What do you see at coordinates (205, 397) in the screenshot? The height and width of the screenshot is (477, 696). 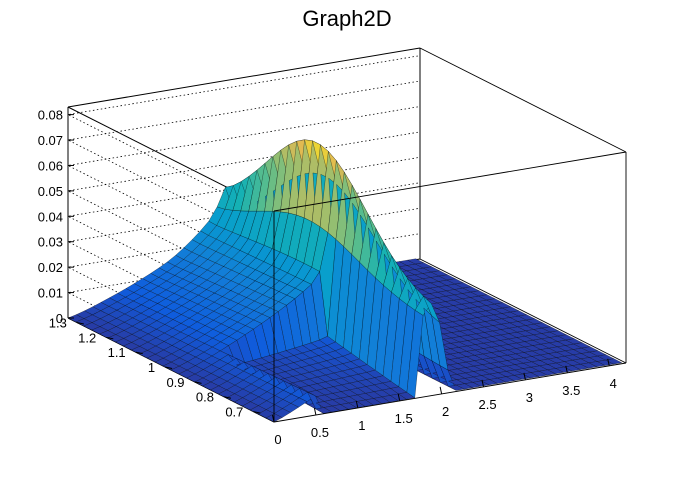 I see `y-tick-label: 0.8` at bounding box center [205, 397].